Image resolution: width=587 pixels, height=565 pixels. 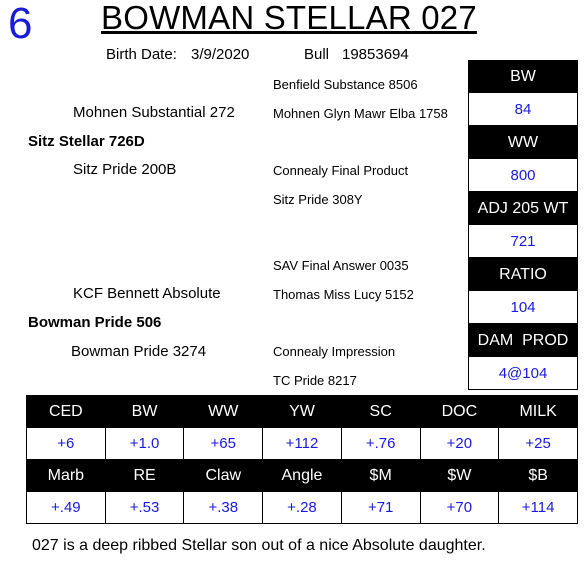 What do you see at coordinates (20, 24) in the screenshot?
I see `lot-number: 6` at bounding box center [20, 24].